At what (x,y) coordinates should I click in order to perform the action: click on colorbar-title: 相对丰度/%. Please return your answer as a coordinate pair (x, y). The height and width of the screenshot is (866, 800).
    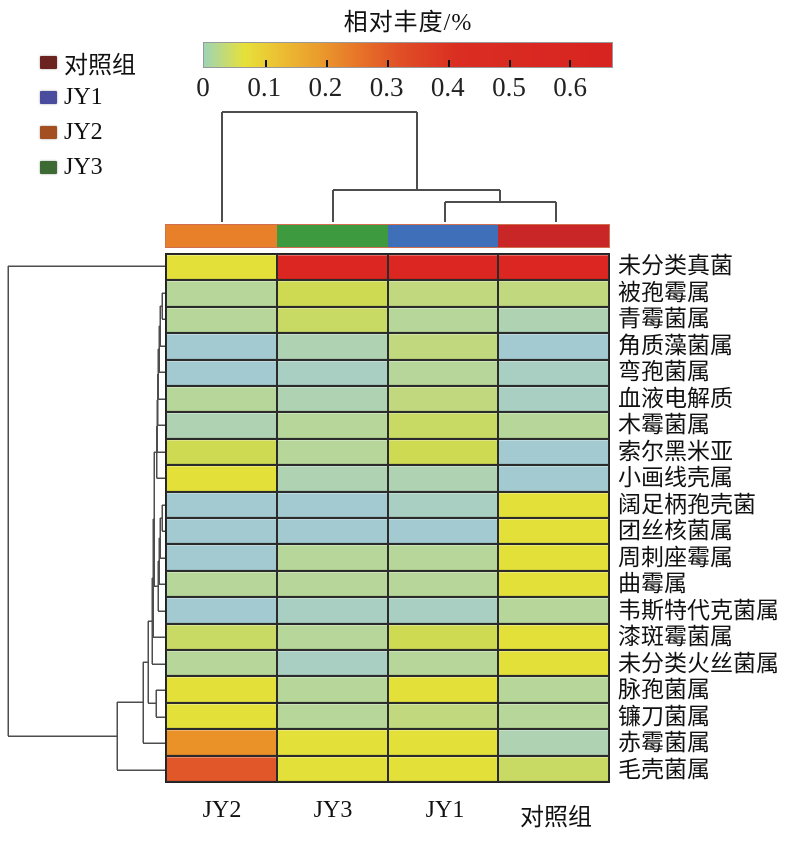
    Looking at the image, I should click on (408, 23).